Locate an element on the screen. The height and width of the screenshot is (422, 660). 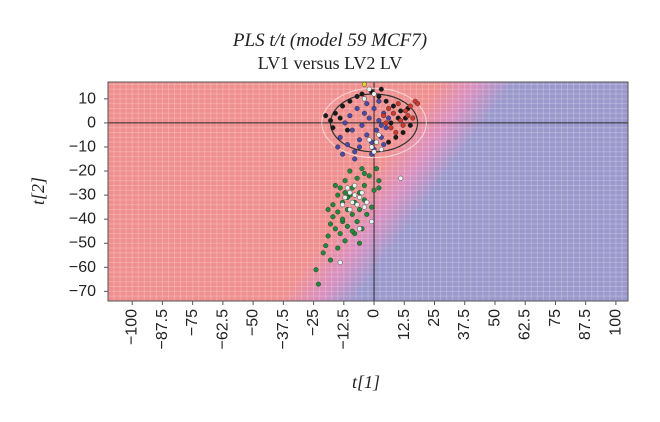
y-tick-label: 10 is located at coordinates (87, 98).